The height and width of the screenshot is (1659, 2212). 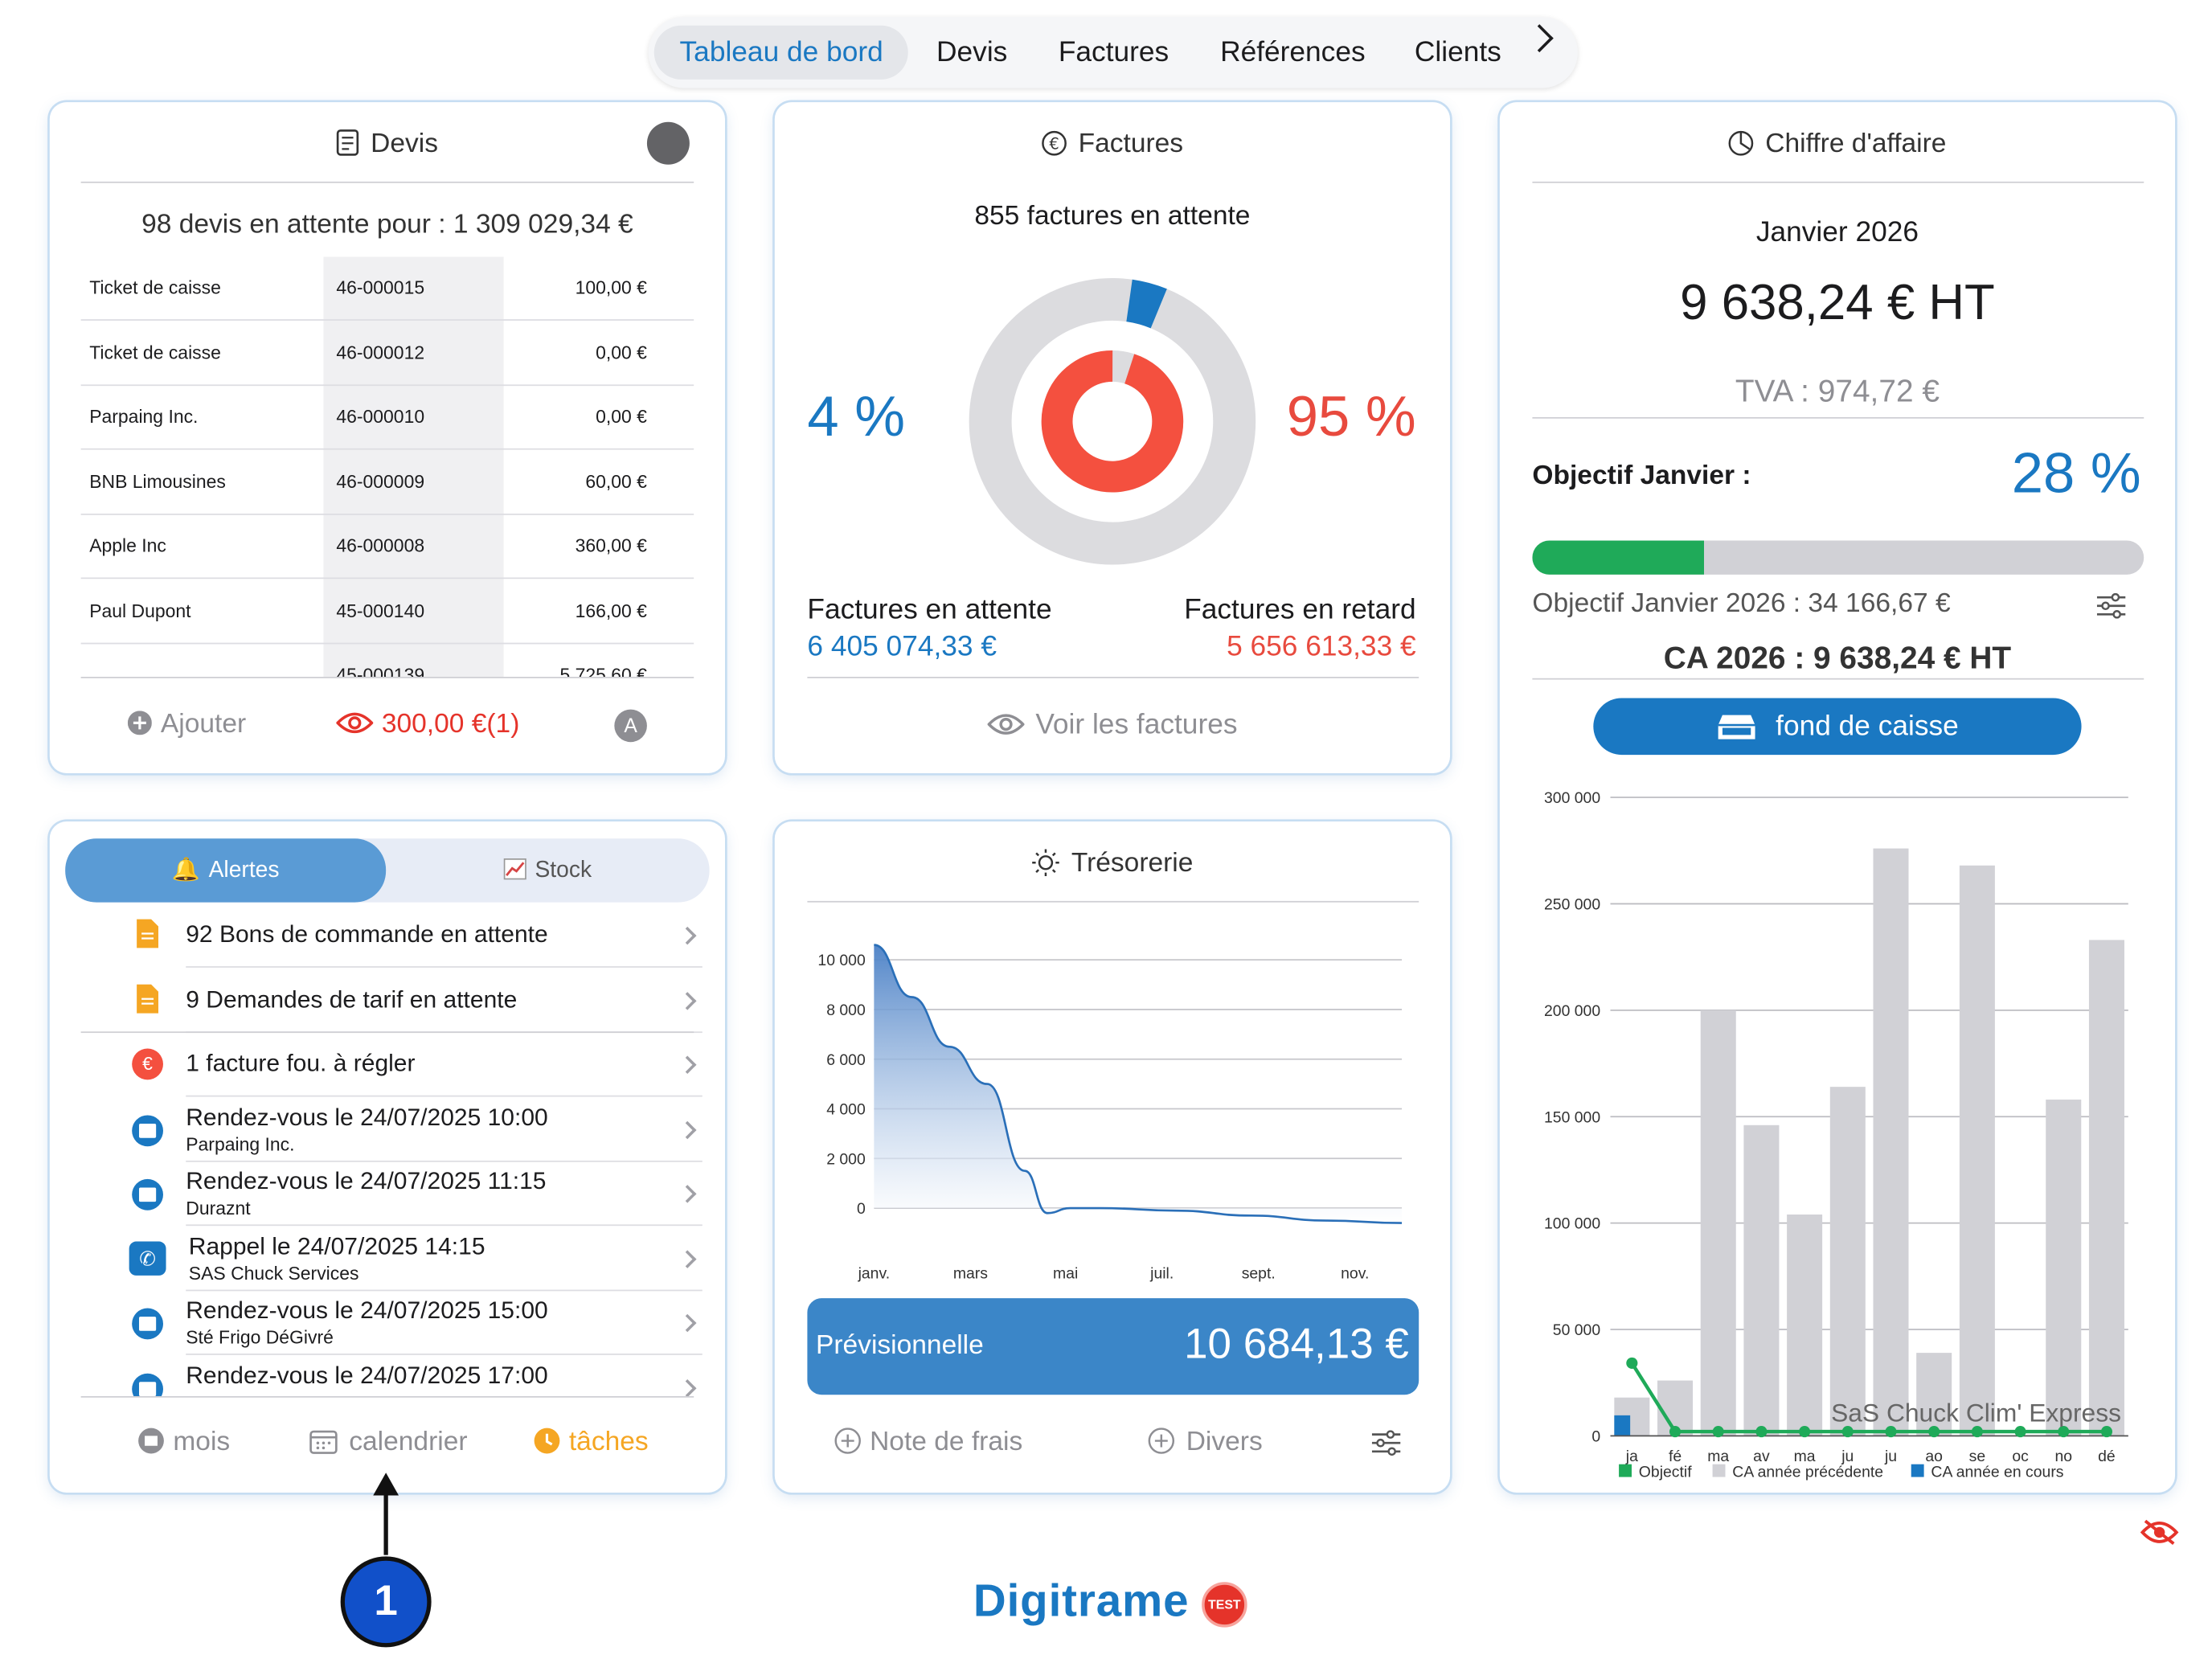 I want to click on tab-stock: Stock, so click(x=547, y=870).